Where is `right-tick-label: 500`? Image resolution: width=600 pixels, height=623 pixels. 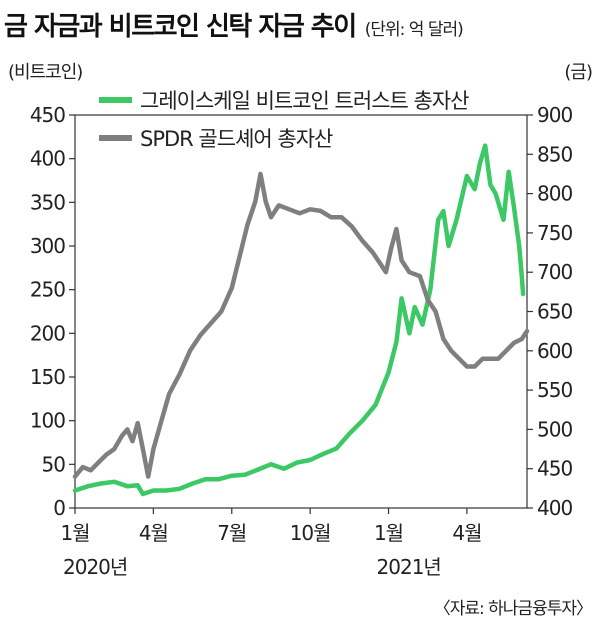 right-tick-label: 500 is located at coordinates (554, 429).